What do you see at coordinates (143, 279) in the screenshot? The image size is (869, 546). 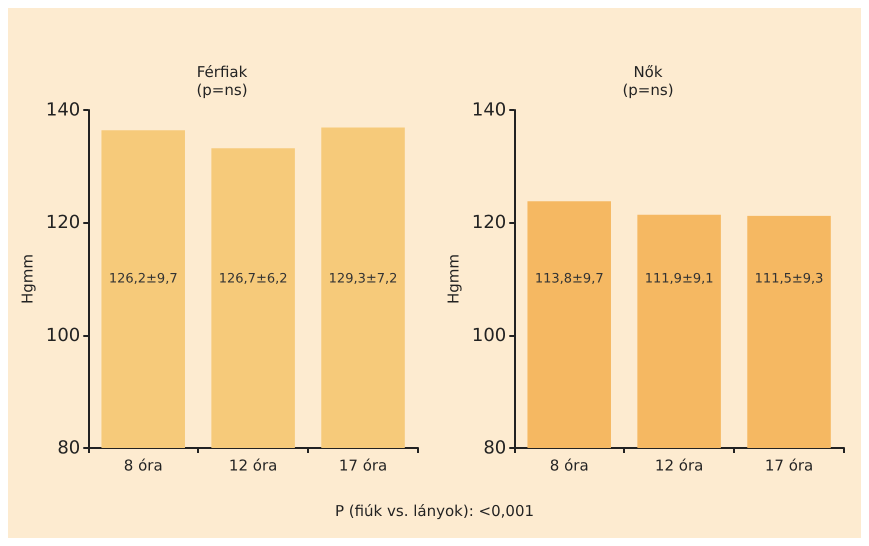 I see `annotation: 126,2±9,7` at bounding box center [143, 279].